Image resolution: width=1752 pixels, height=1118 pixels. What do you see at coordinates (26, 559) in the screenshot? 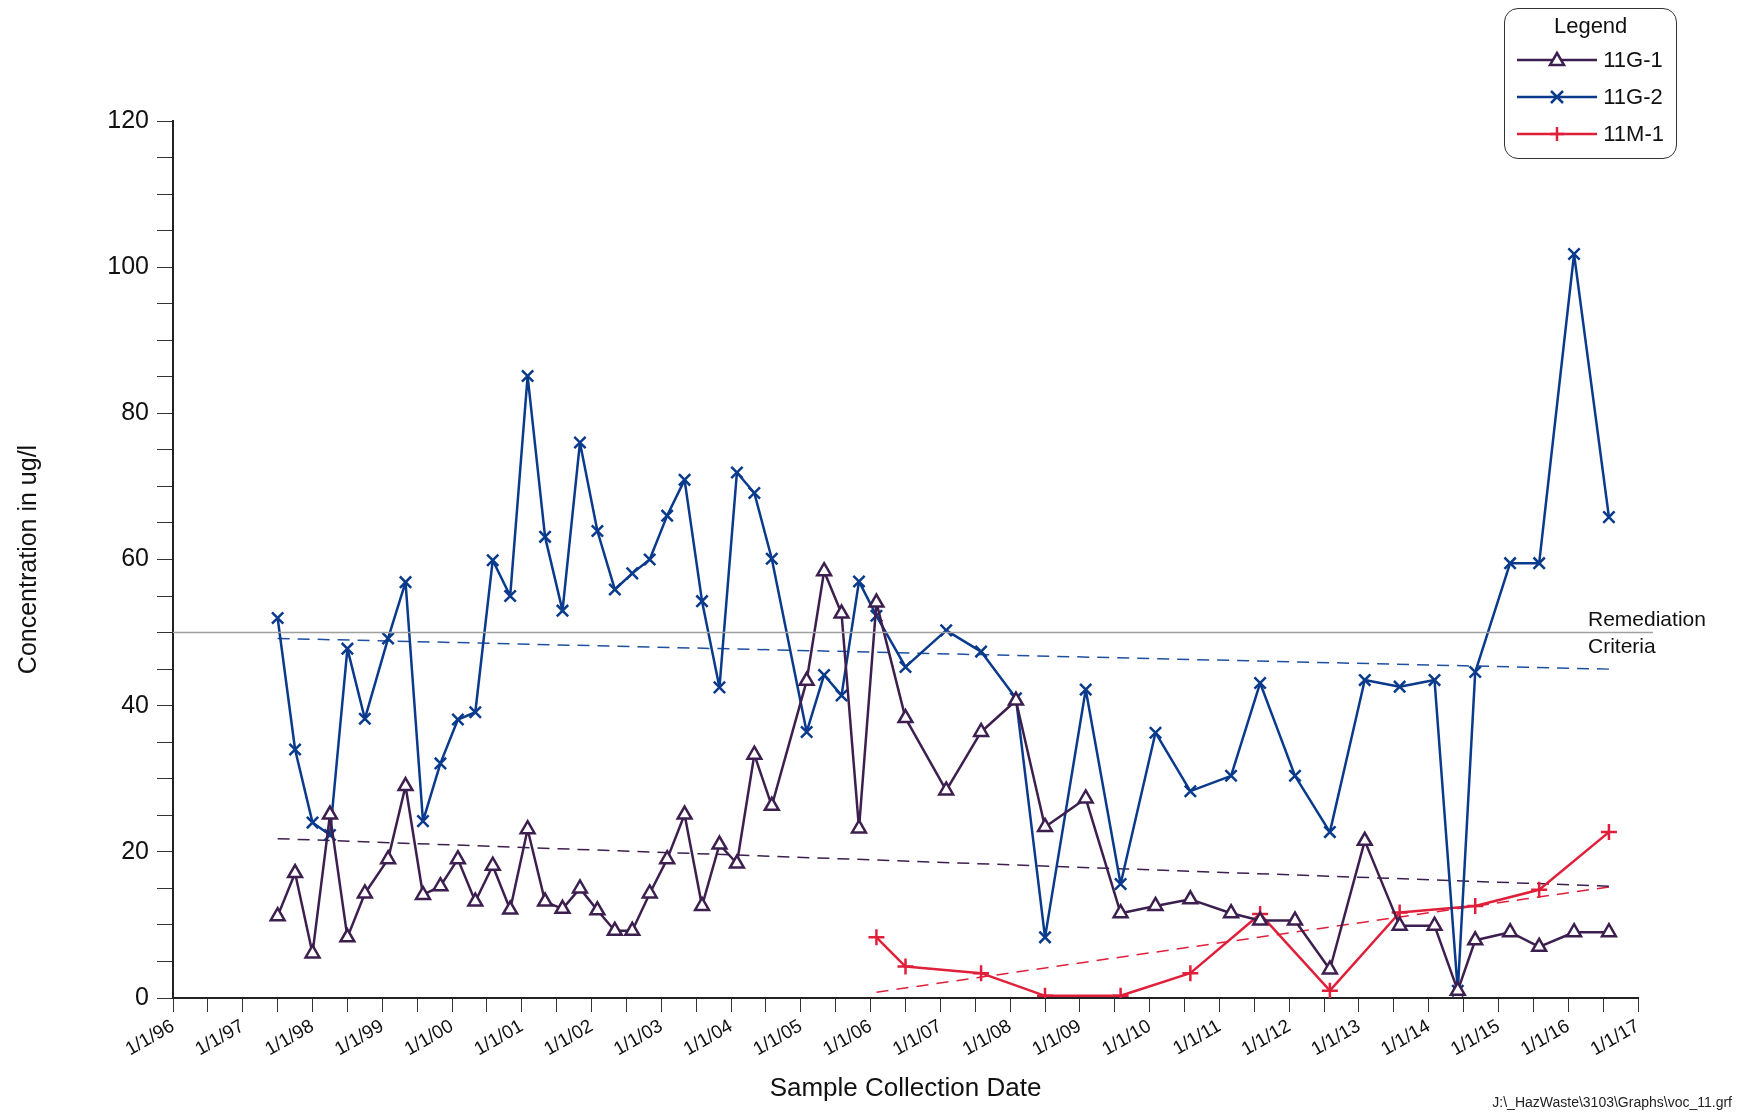
I see `y-axis-title: Concentration in ug/l` at bounding box center [26, 559].